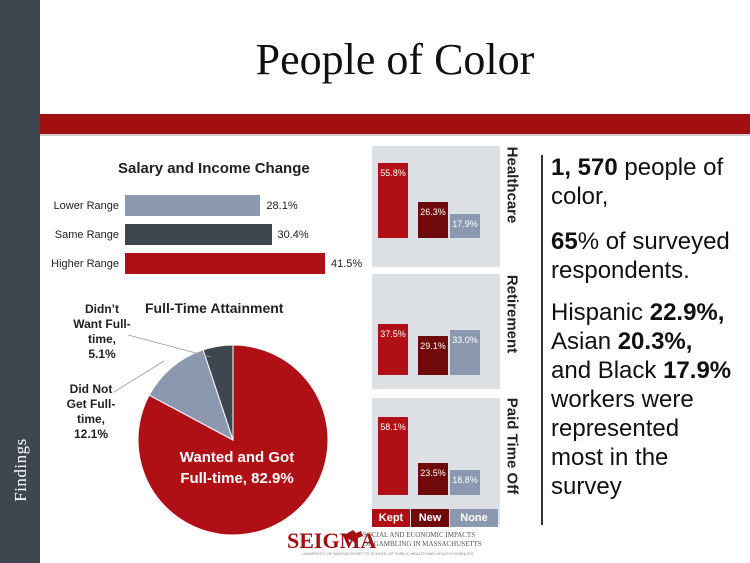  Describe the element at coordinates (86, 235) in the screenshot. I see `salary-category-label: Same Range` at that location.